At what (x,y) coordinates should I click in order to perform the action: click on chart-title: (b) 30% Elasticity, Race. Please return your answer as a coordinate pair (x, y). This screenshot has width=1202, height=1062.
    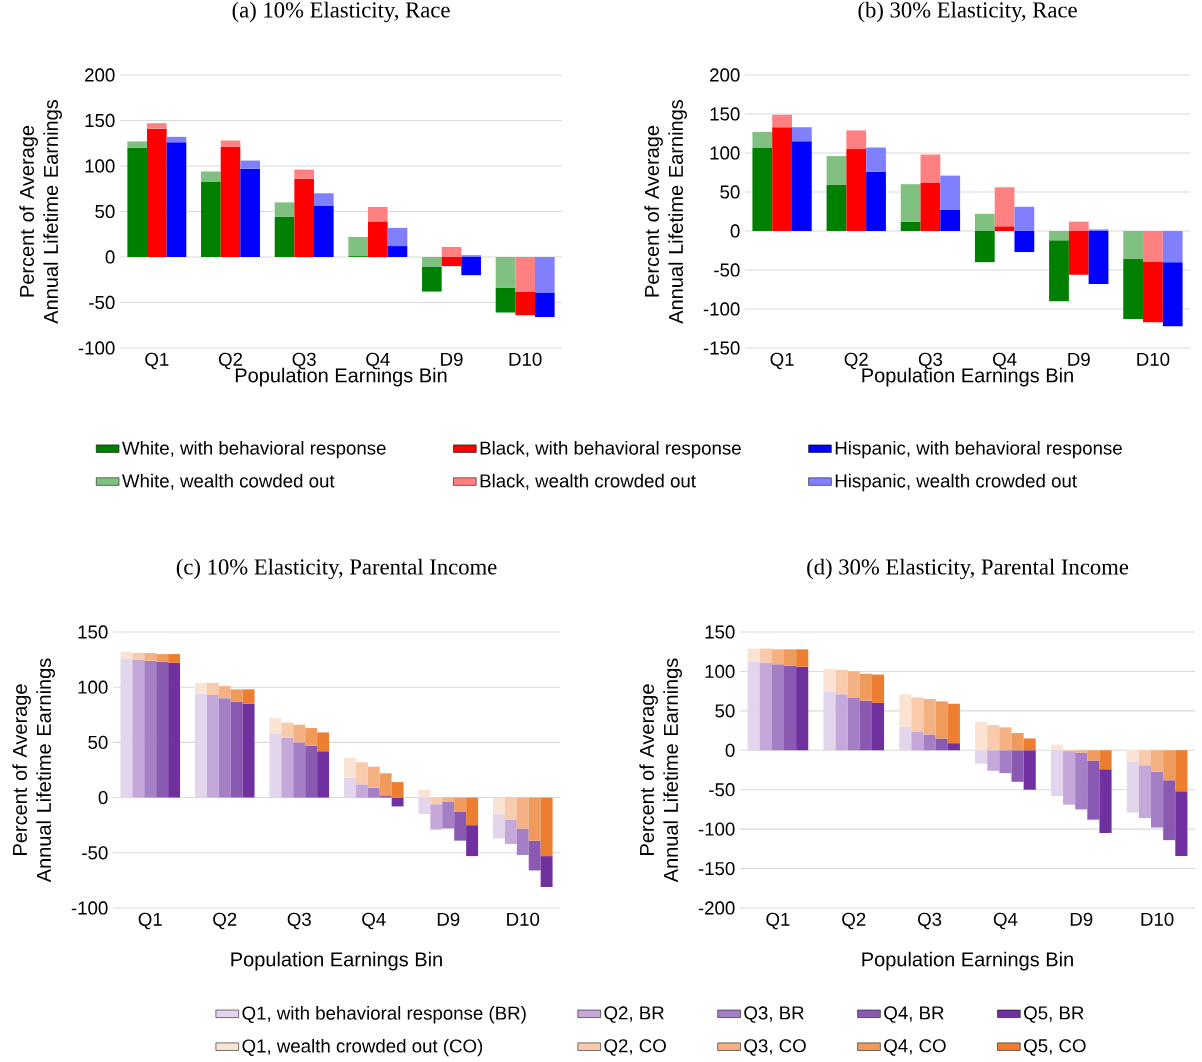
    Looking at the image, I should click on (967, 12).